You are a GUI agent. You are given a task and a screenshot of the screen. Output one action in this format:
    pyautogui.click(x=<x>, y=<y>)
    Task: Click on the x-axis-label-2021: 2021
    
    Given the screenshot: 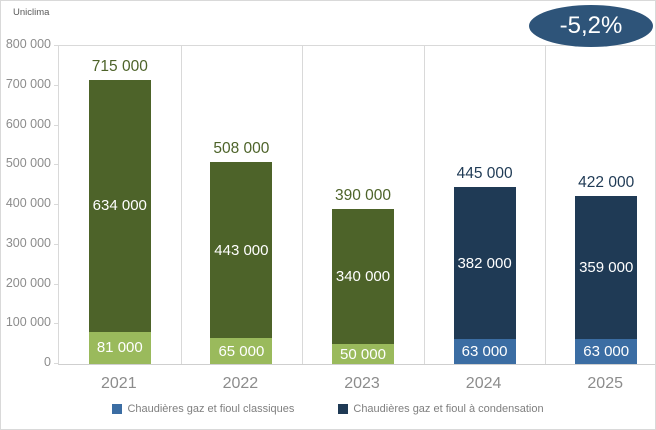 What is the action you would take?
    pyautogui.click(x=119, y=383)
    